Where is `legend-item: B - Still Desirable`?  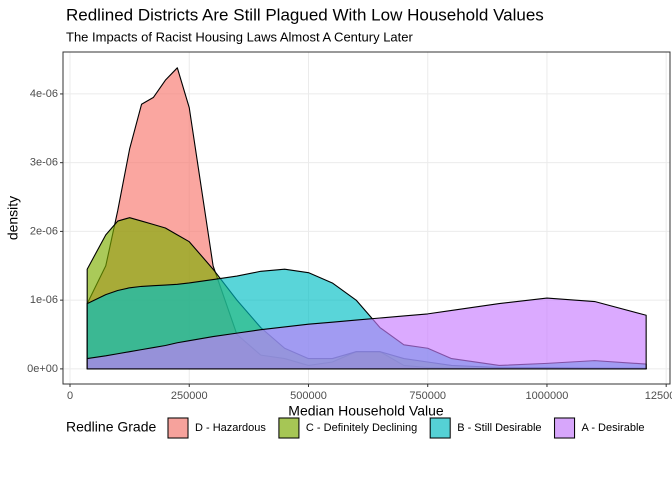 legend-item: B - Still Desirable is located at coordinates (485, 428).